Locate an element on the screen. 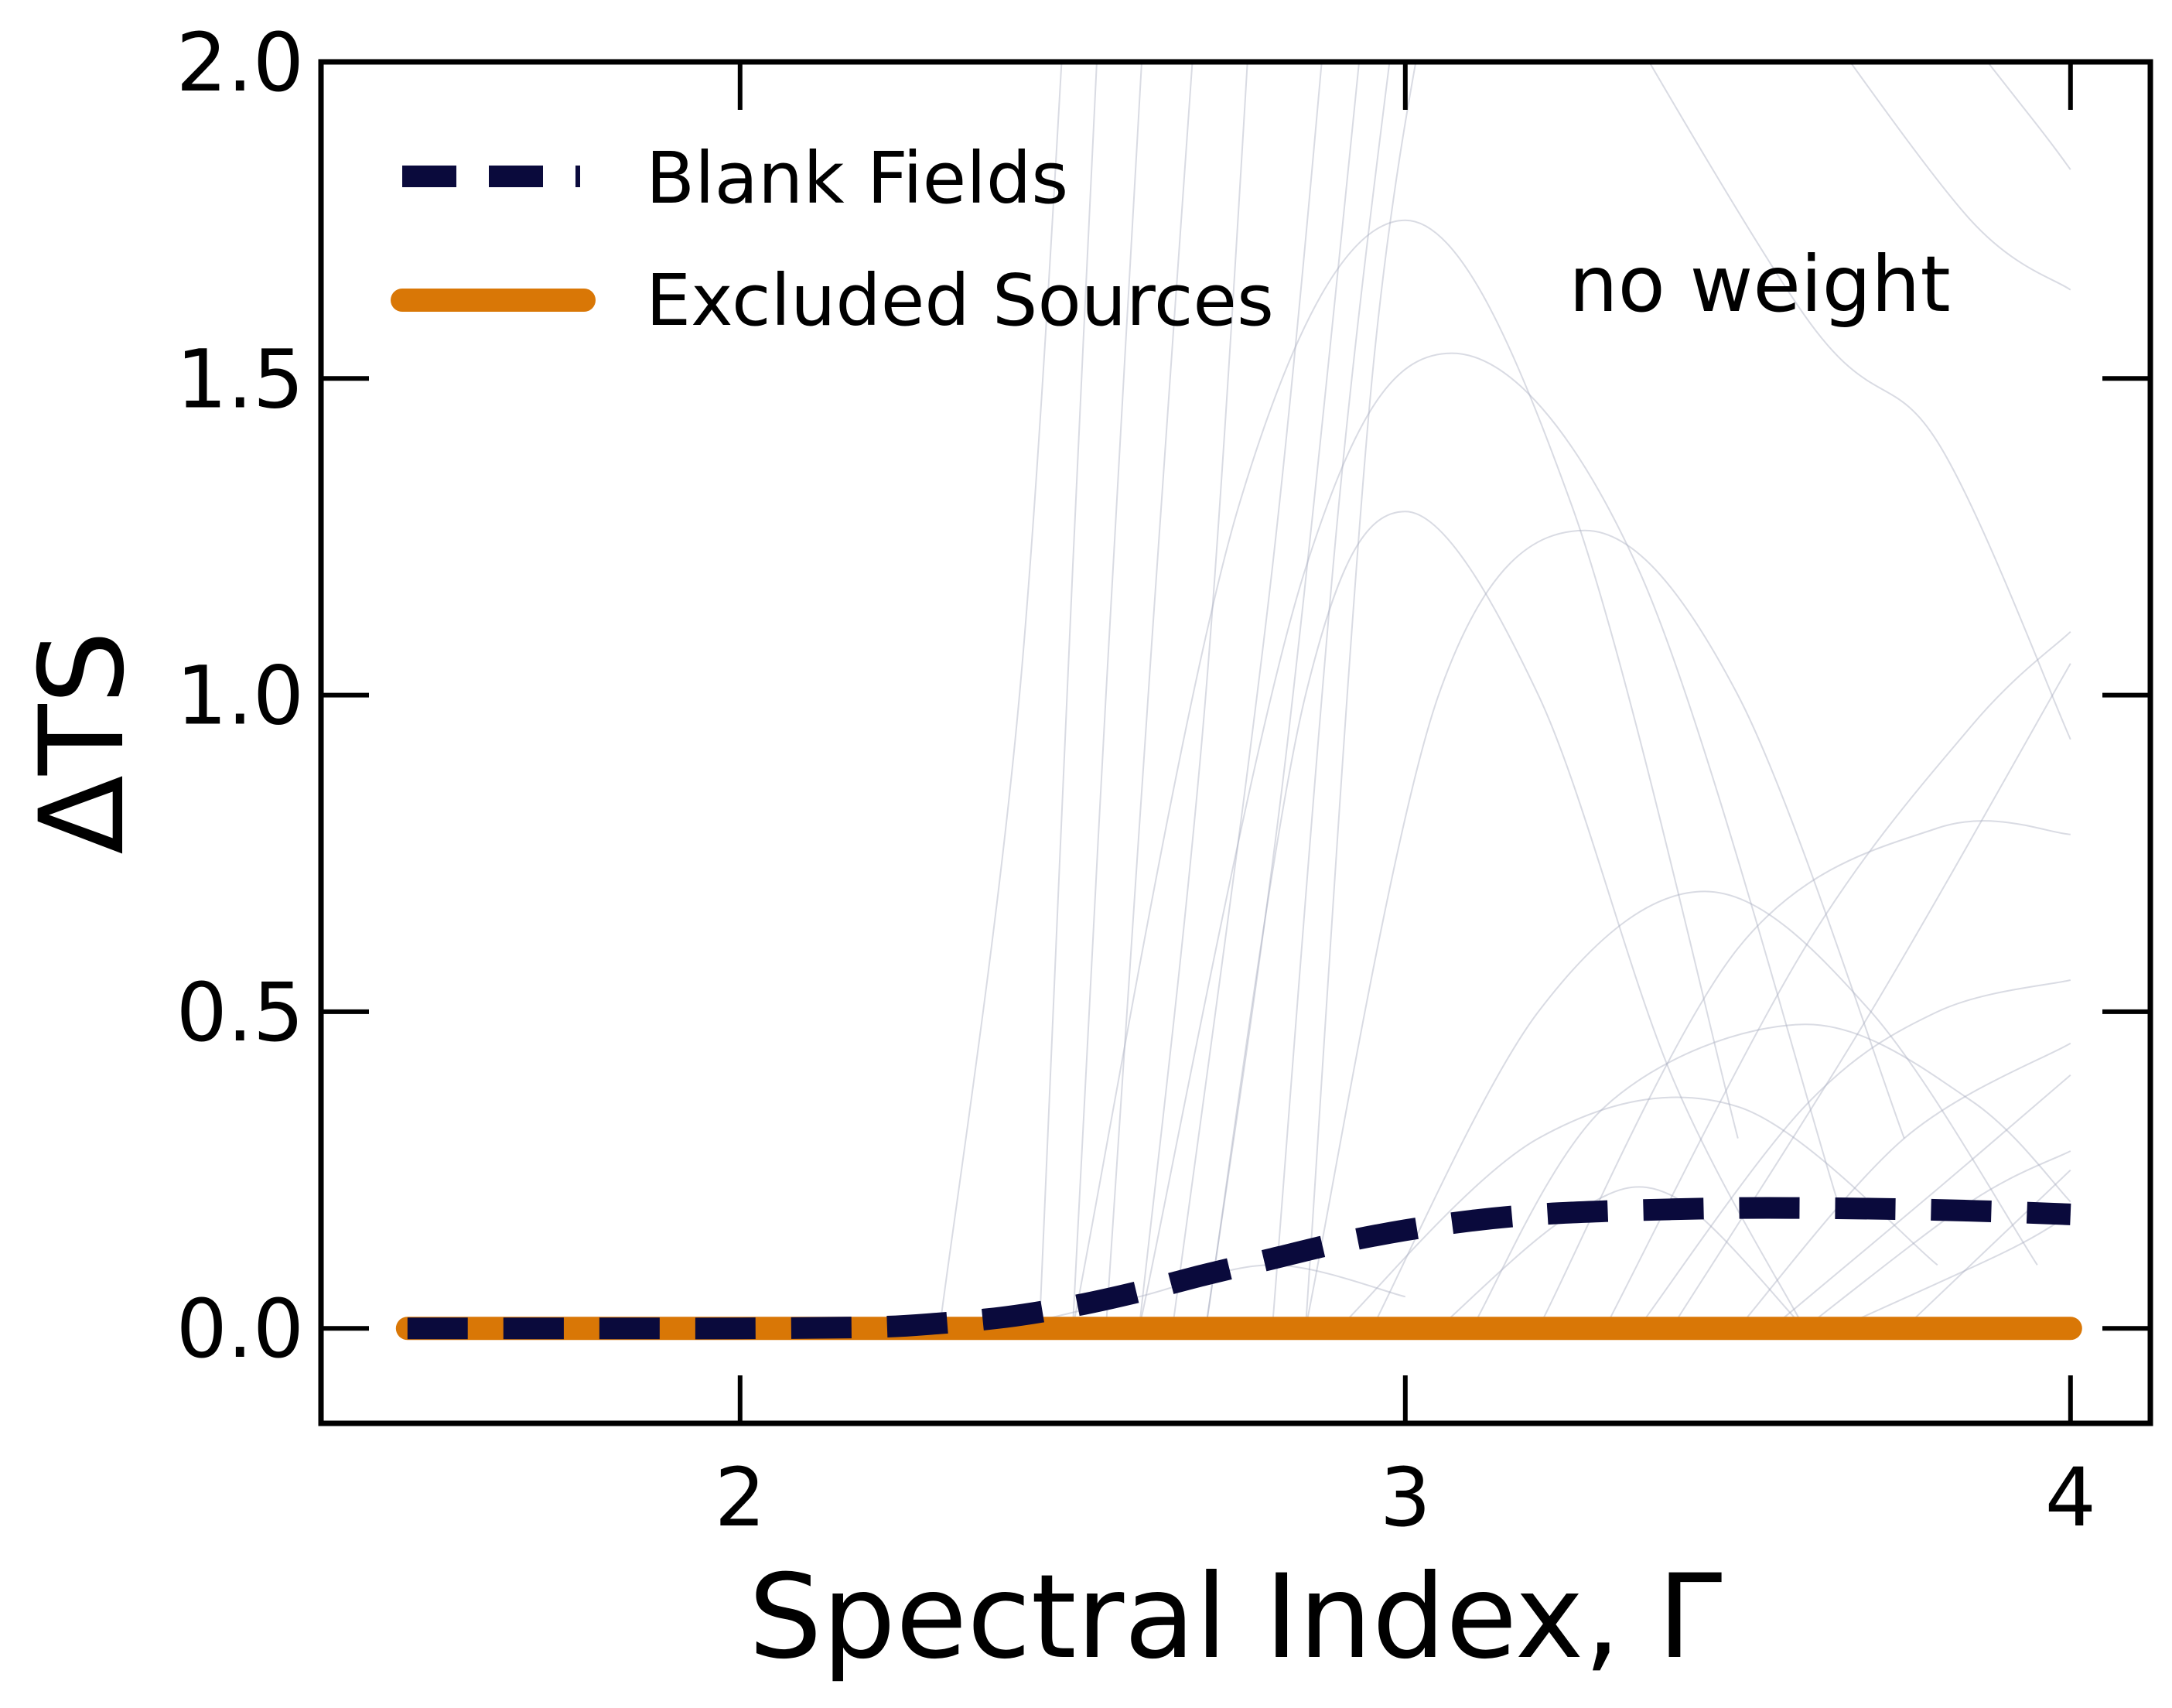 Image resolution: width=2172 pixels, height=1708 pixels. y-tick-label-1: 0.5 is located at coordinates (240, 1013).